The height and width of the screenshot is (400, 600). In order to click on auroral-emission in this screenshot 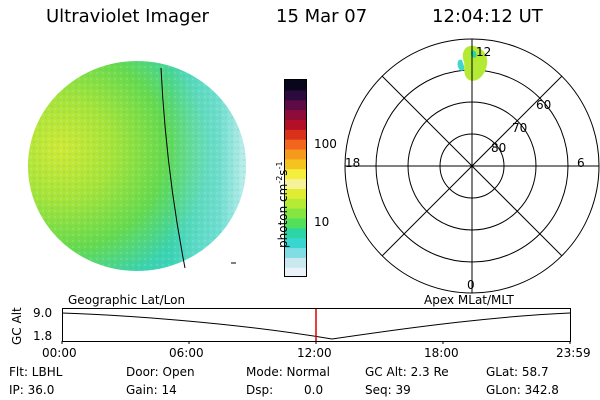, I will do `click(475, 63)`.